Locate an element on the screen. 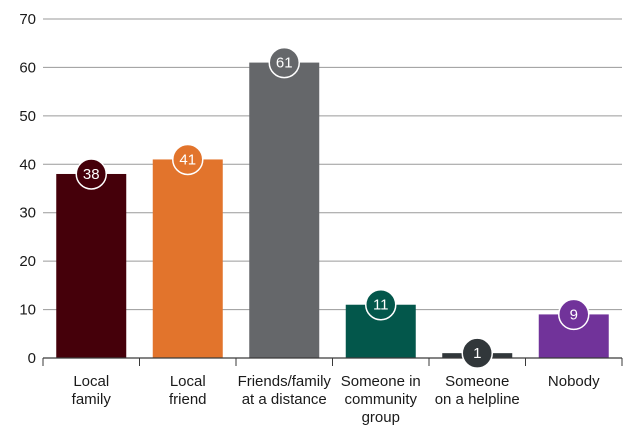 Image resolution: width=639 pixels, height=437 pixels. y-tick-label-10: 10 is located at coordinates (27, 310).